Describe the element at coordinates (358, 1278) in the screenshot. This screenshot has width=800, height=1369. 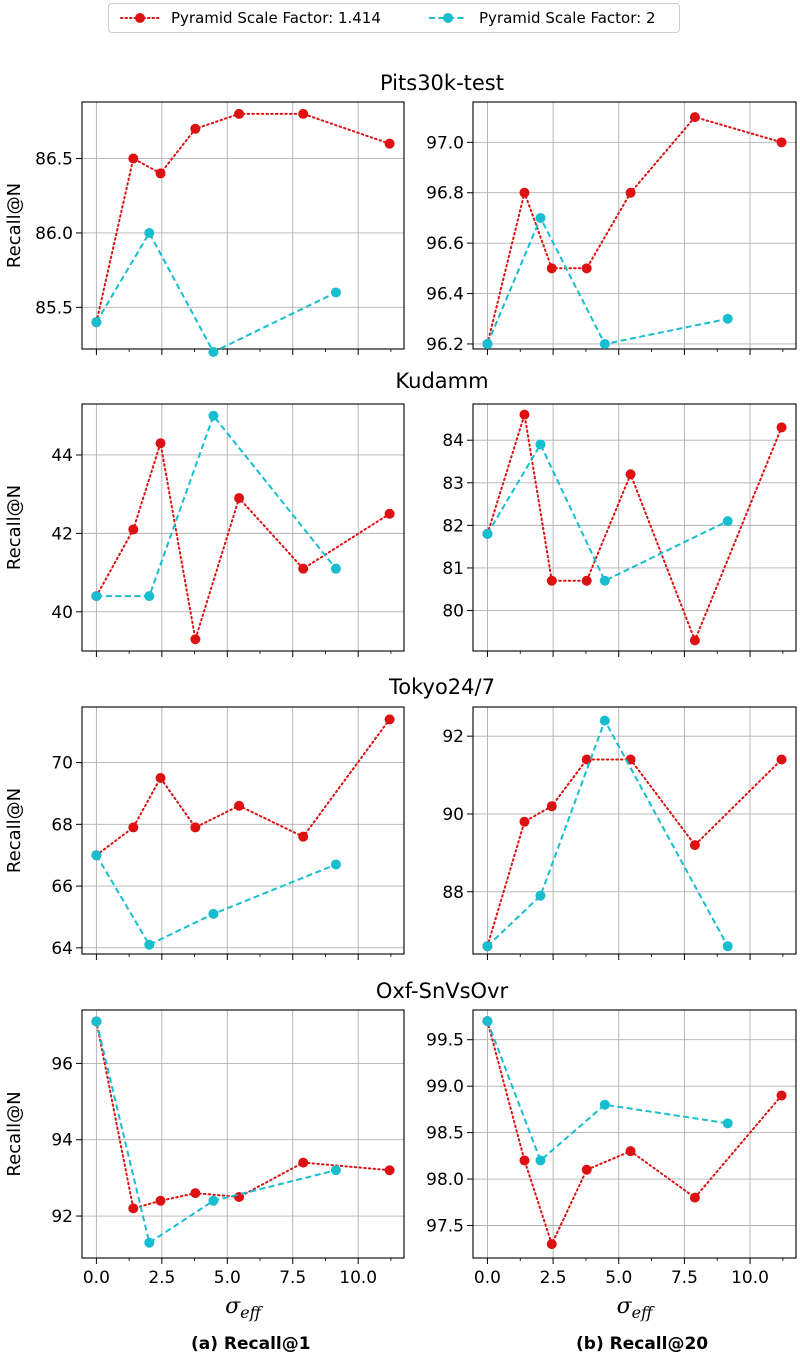
I see `x-tick-label: 10.0` at that location.